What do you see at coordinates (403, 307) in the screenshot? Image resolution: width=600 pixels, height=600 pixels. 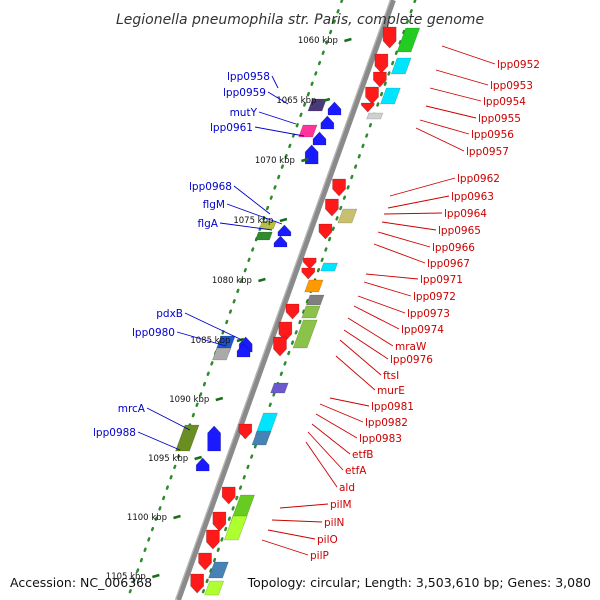 I see `gene-label-lpp0973: lpp0973` at bounding box center [403, 307].